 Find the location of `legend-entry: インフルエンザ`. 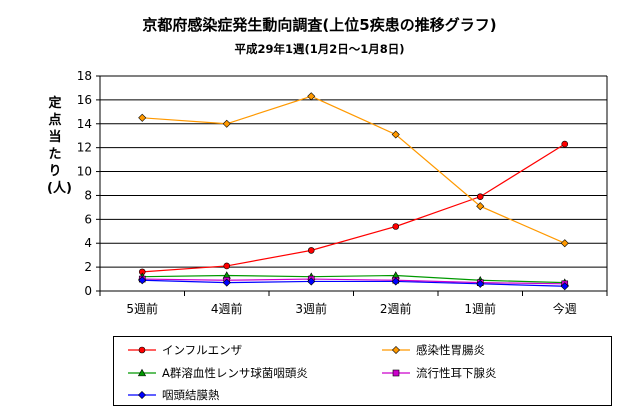

legend-entry: インフルエンザ is located at coordinates (185, 350).